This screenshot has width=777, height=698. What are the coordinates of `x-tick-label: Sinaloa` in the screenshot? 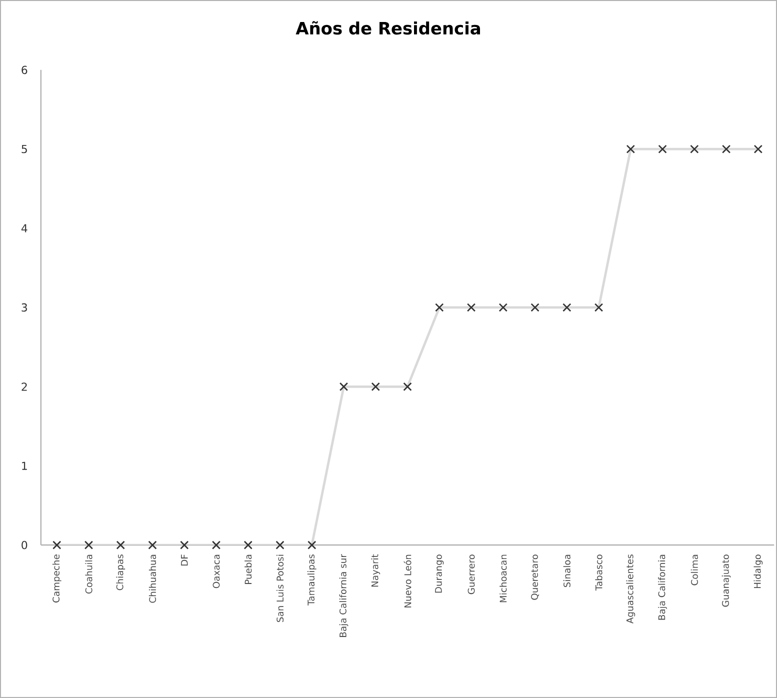 It's located at (566, 571).